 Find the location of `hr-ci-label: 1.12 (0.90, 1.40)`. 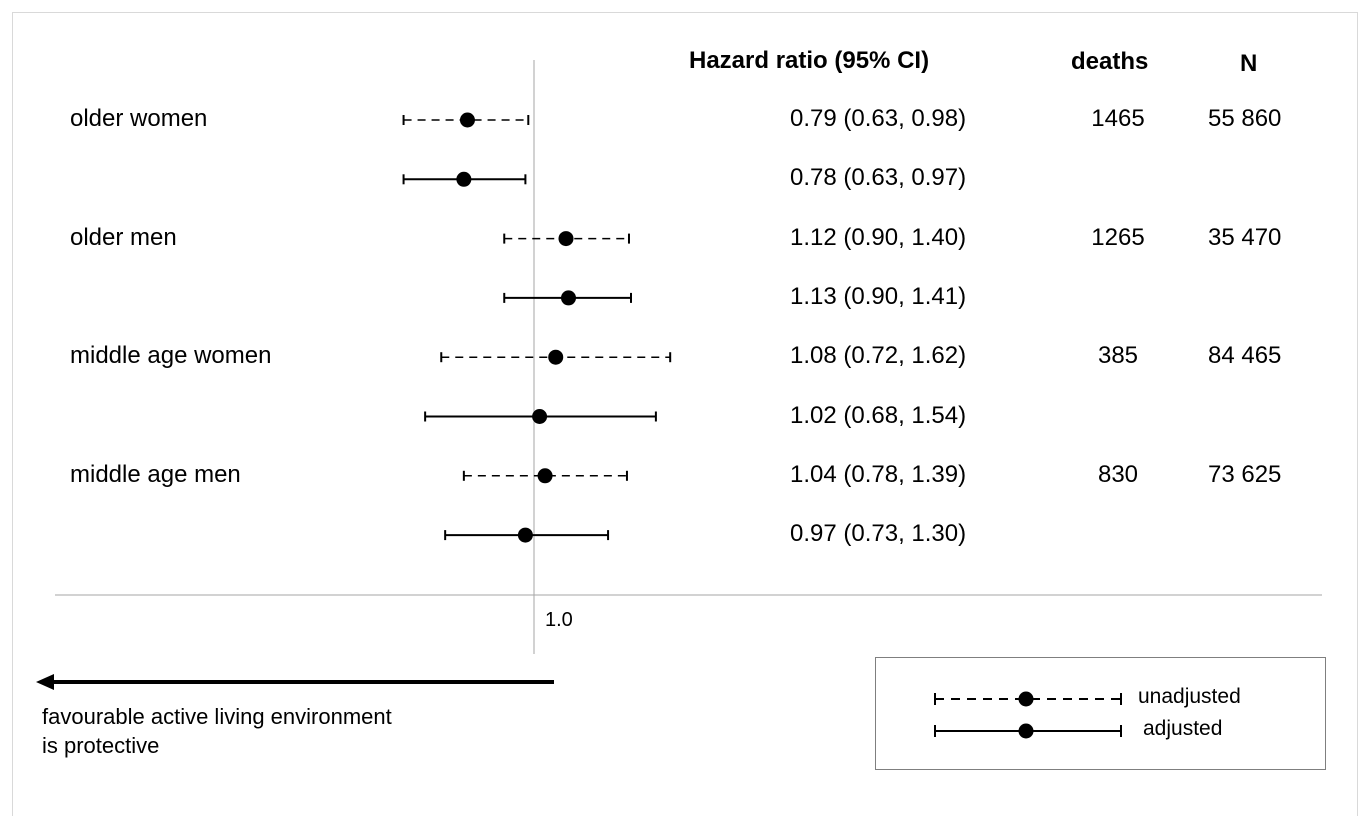

hr-ci-label: 1.12 (0.90, 1.40) is located at coordinates (878, 237).